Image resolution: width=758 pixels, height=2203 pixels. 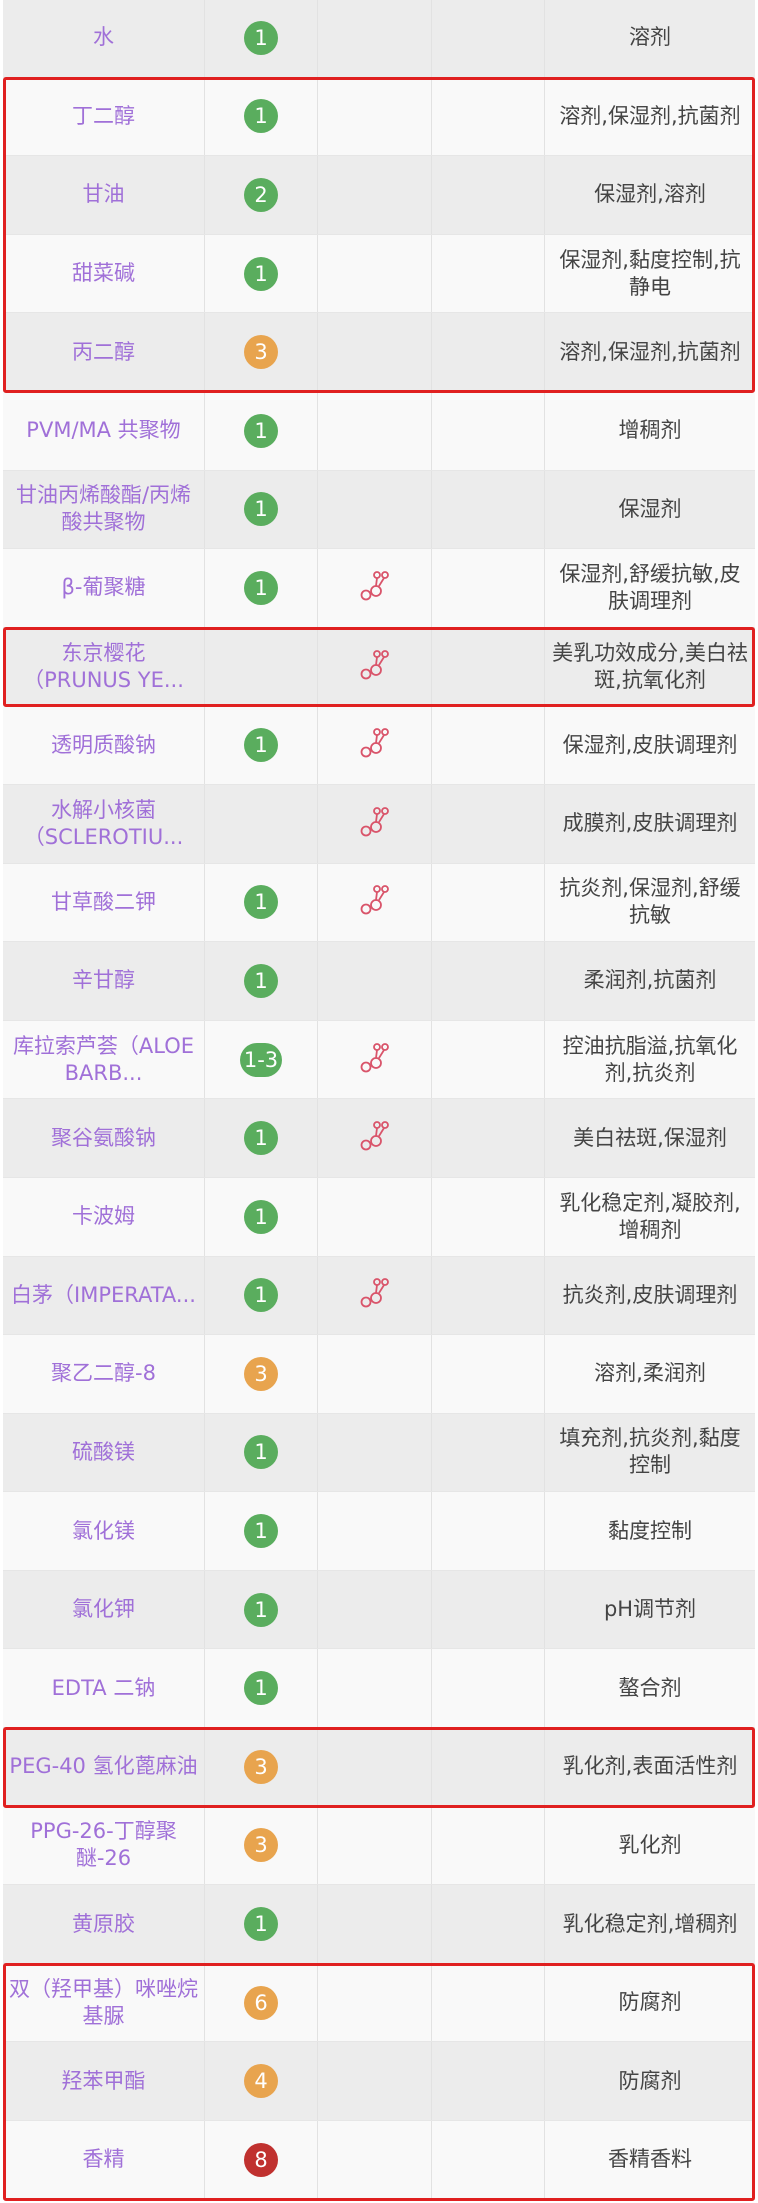 What do you see at coordinates (103, 2159) in the screenshot?
I see `ingredient-name: 香精` at bounding box center [103, 2159].